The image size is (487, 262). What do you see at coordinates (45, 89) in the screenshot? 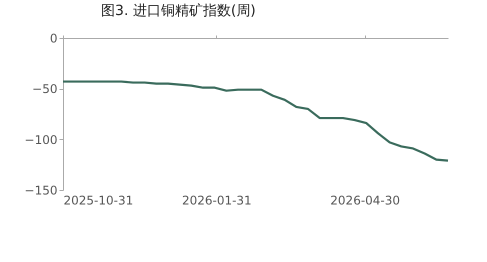
I see `y-tick-label: −50` at bounding box center [45, 89].